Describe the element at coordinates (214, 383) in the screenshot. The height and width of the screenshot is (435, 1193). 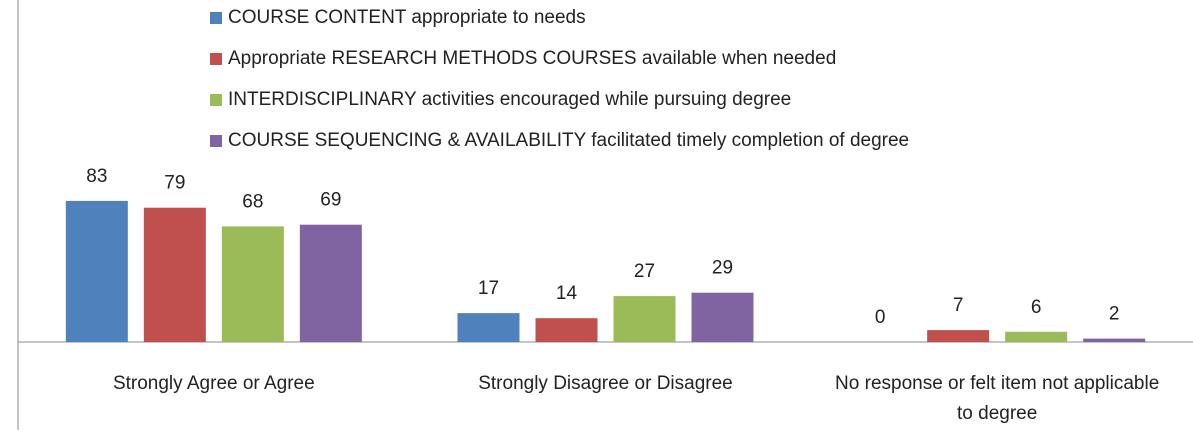
I see `x-tick-label: Strongly Agree or Agree` at that location.